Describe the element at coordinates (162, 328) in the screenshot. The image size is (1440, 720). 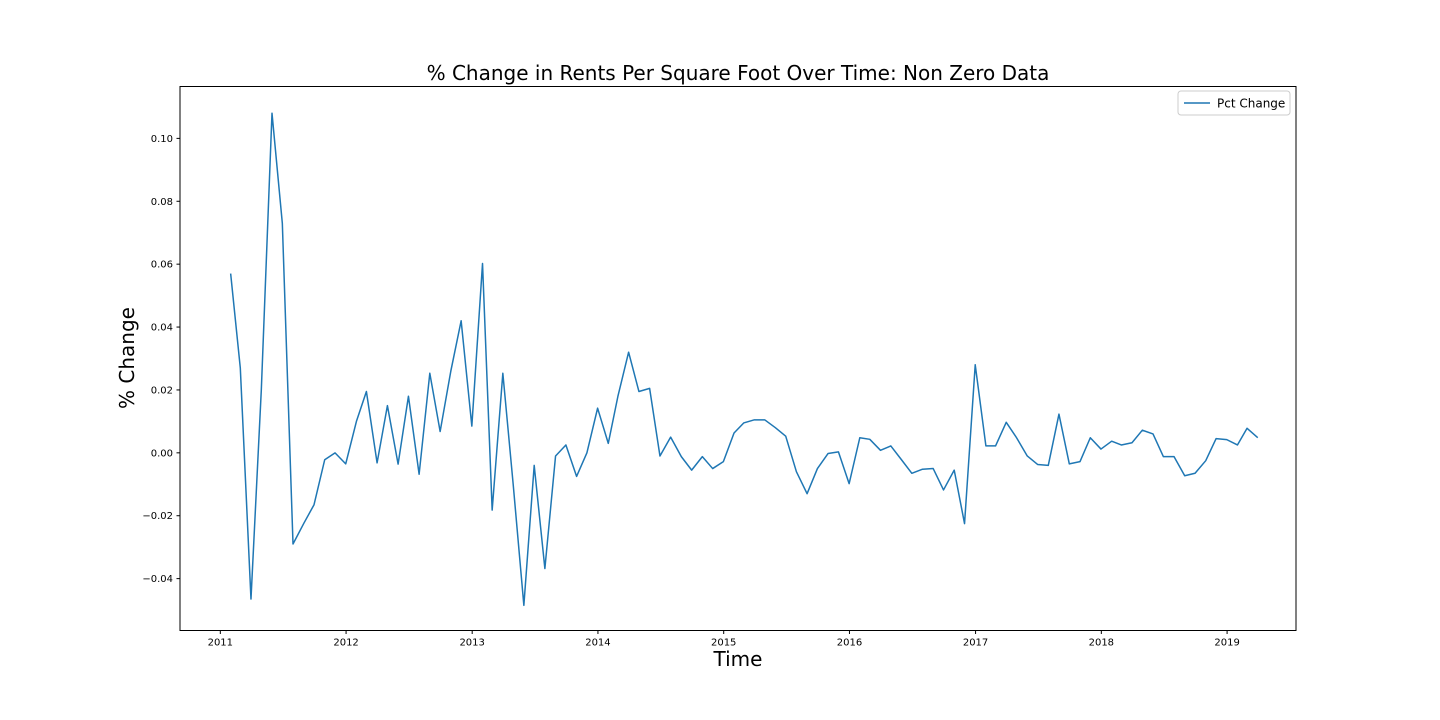
I see `y-tick-label: 0.04` at that location.